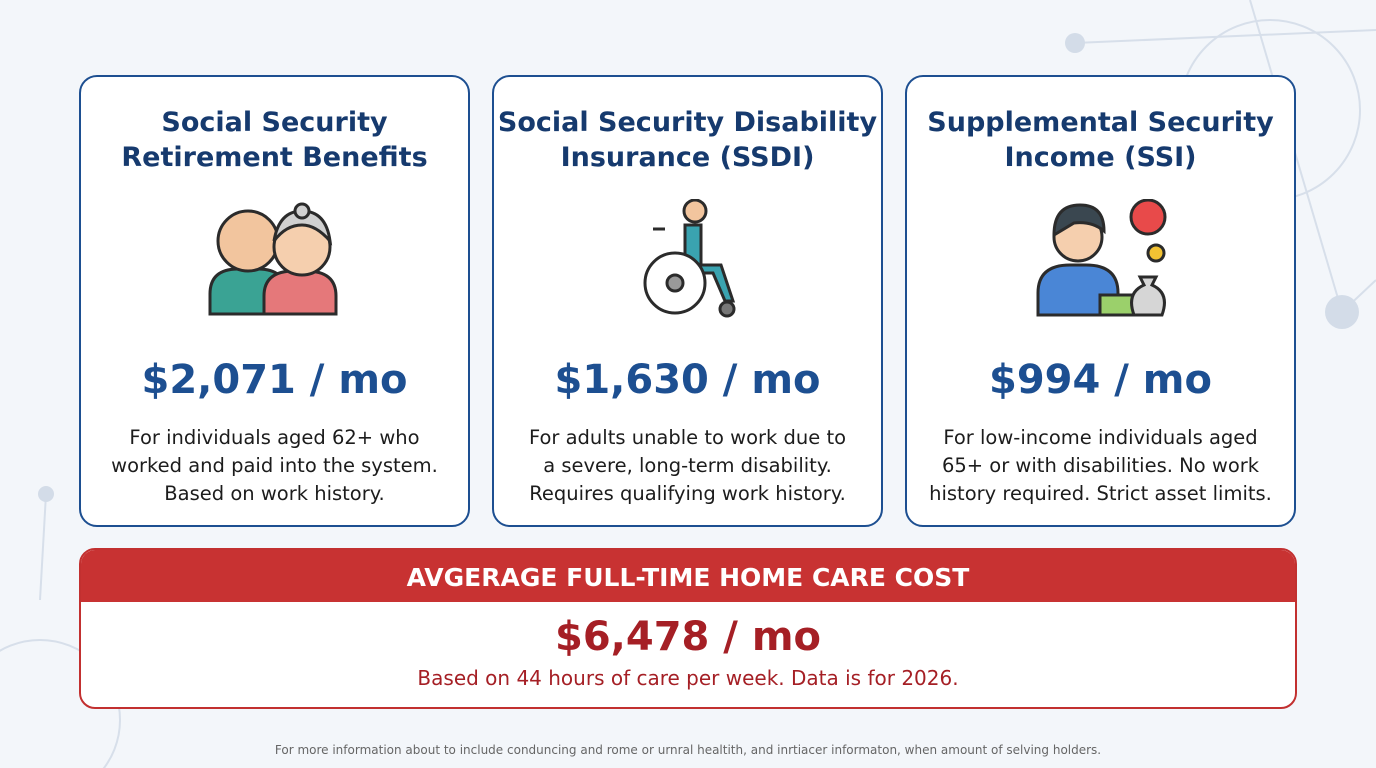 This screenshot has width=1376, height=768. I want to click on benefit-amount: $2,071 / mo, so click(274, 380).